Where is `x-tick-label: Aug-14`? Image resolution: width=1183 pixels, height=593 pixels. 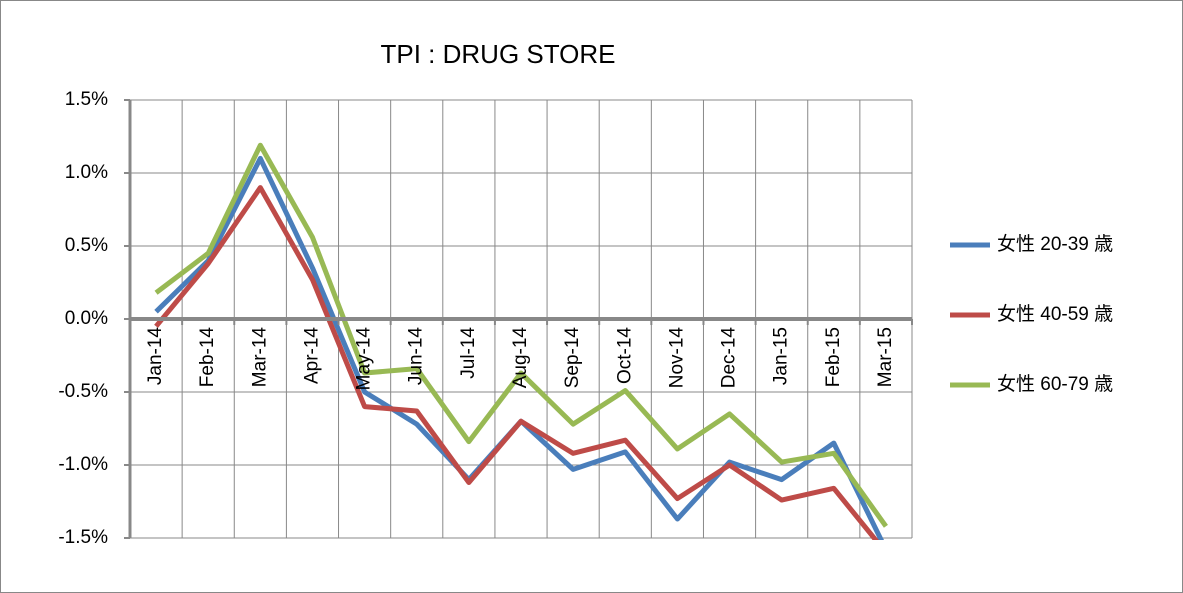 x-tick-label: Aug-14 is located at coordinates (520, 358).